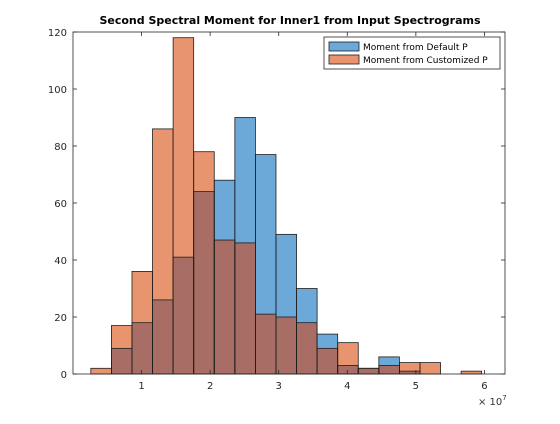 The image size is (560, 424). Describe the element at coordinates (141, 386) in the screenshot. I see `x-tick-label: 1` at that location.